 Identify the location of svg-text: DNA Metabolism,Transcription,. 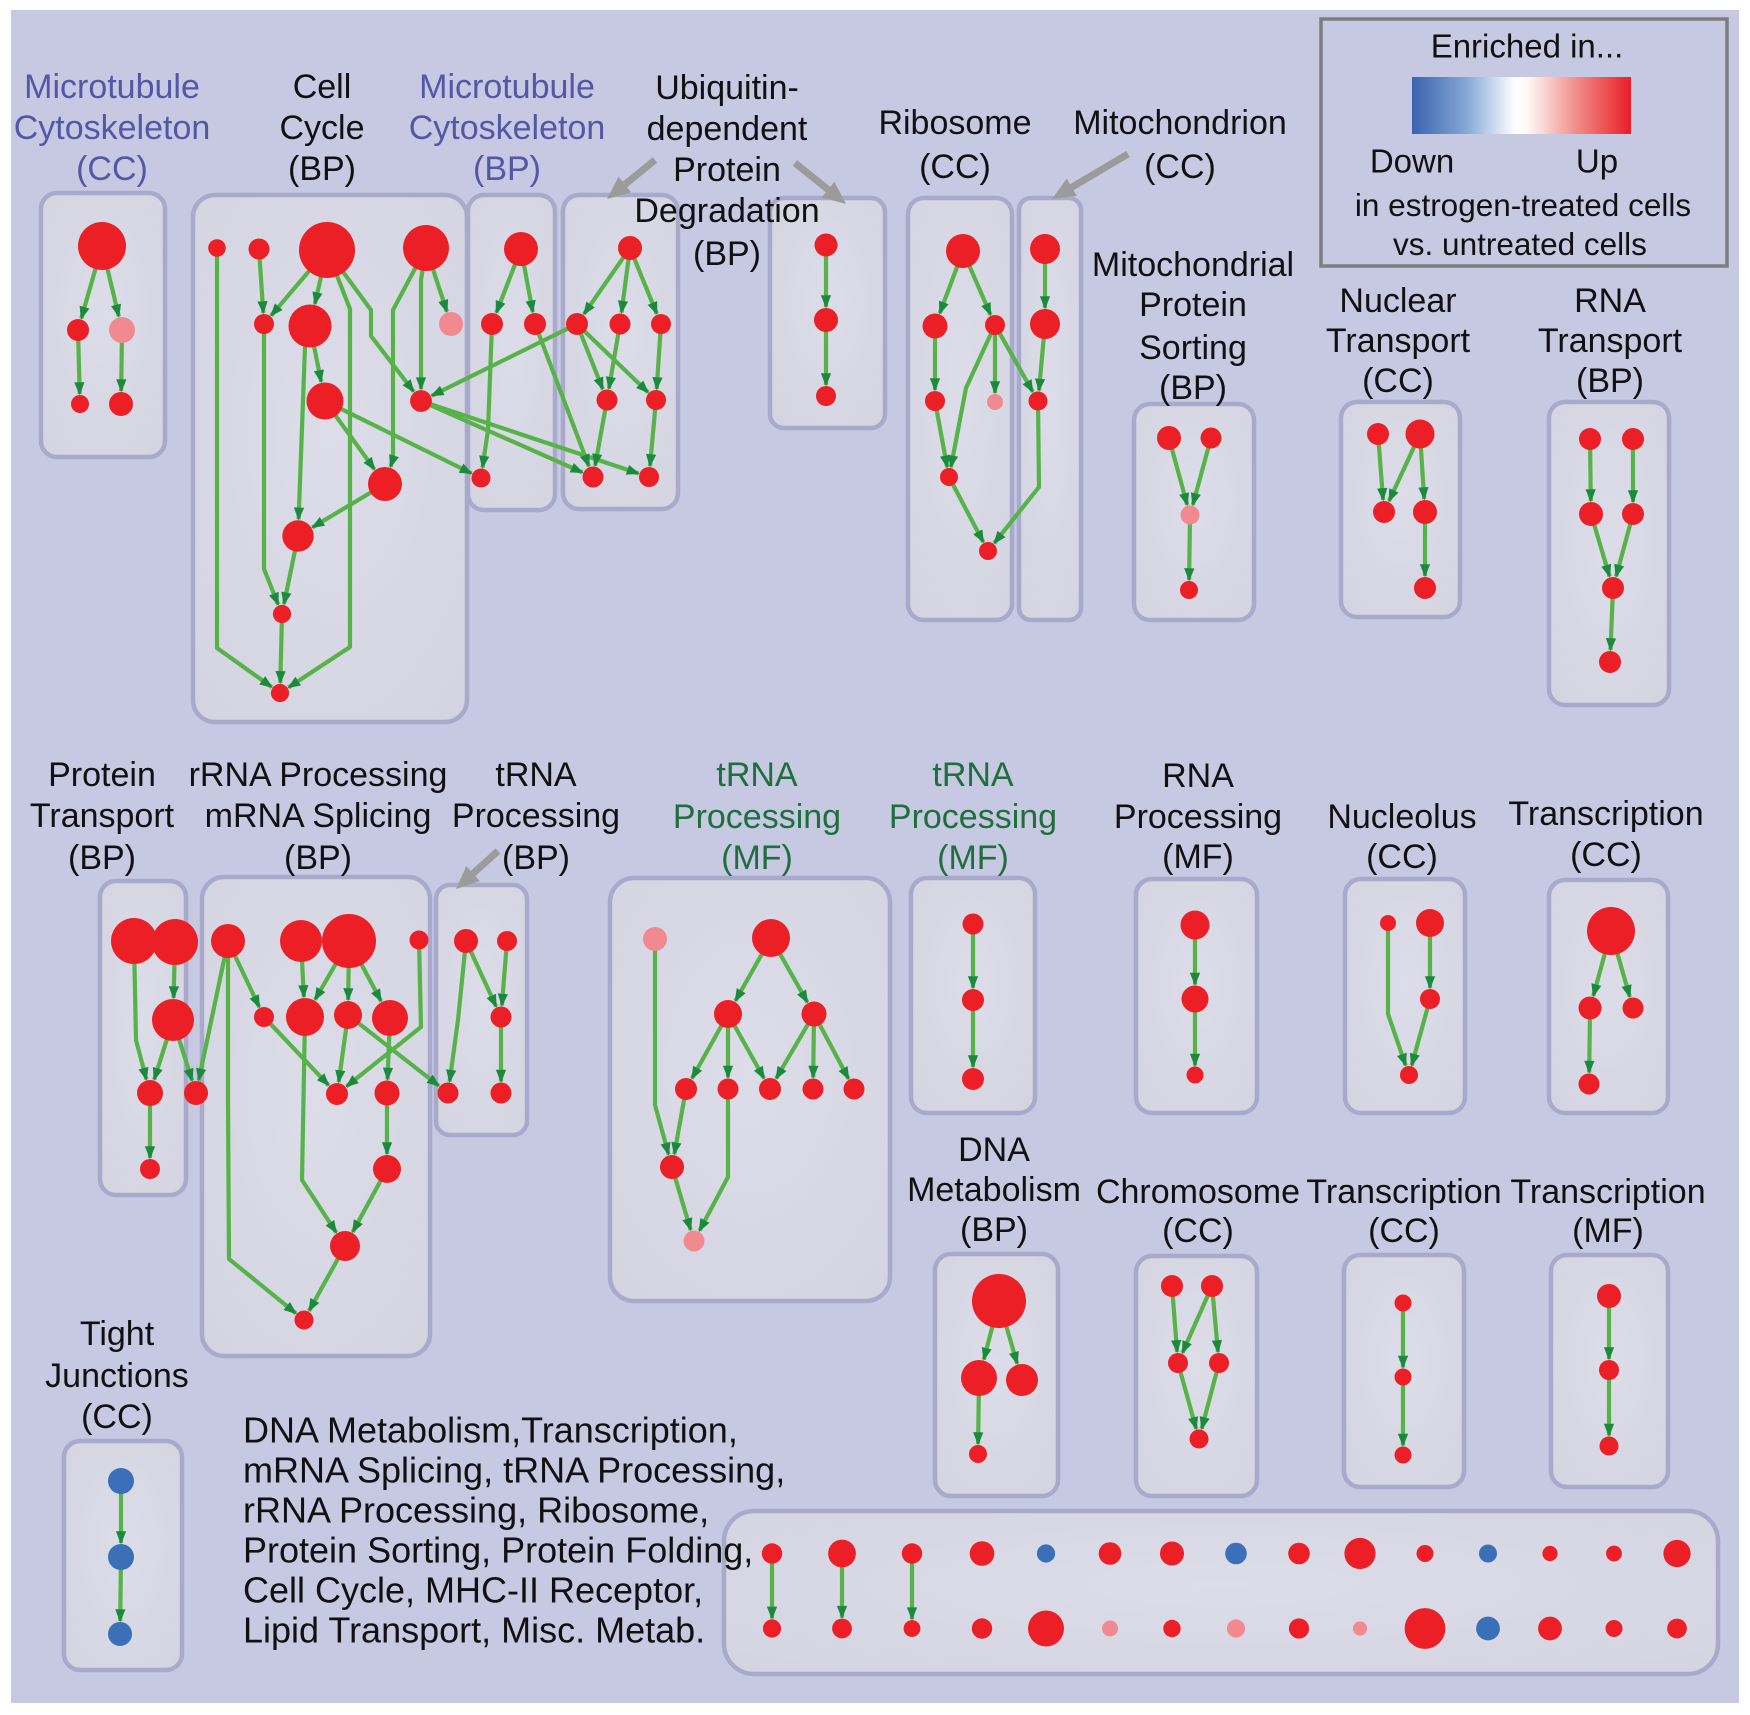
(490, 1430).